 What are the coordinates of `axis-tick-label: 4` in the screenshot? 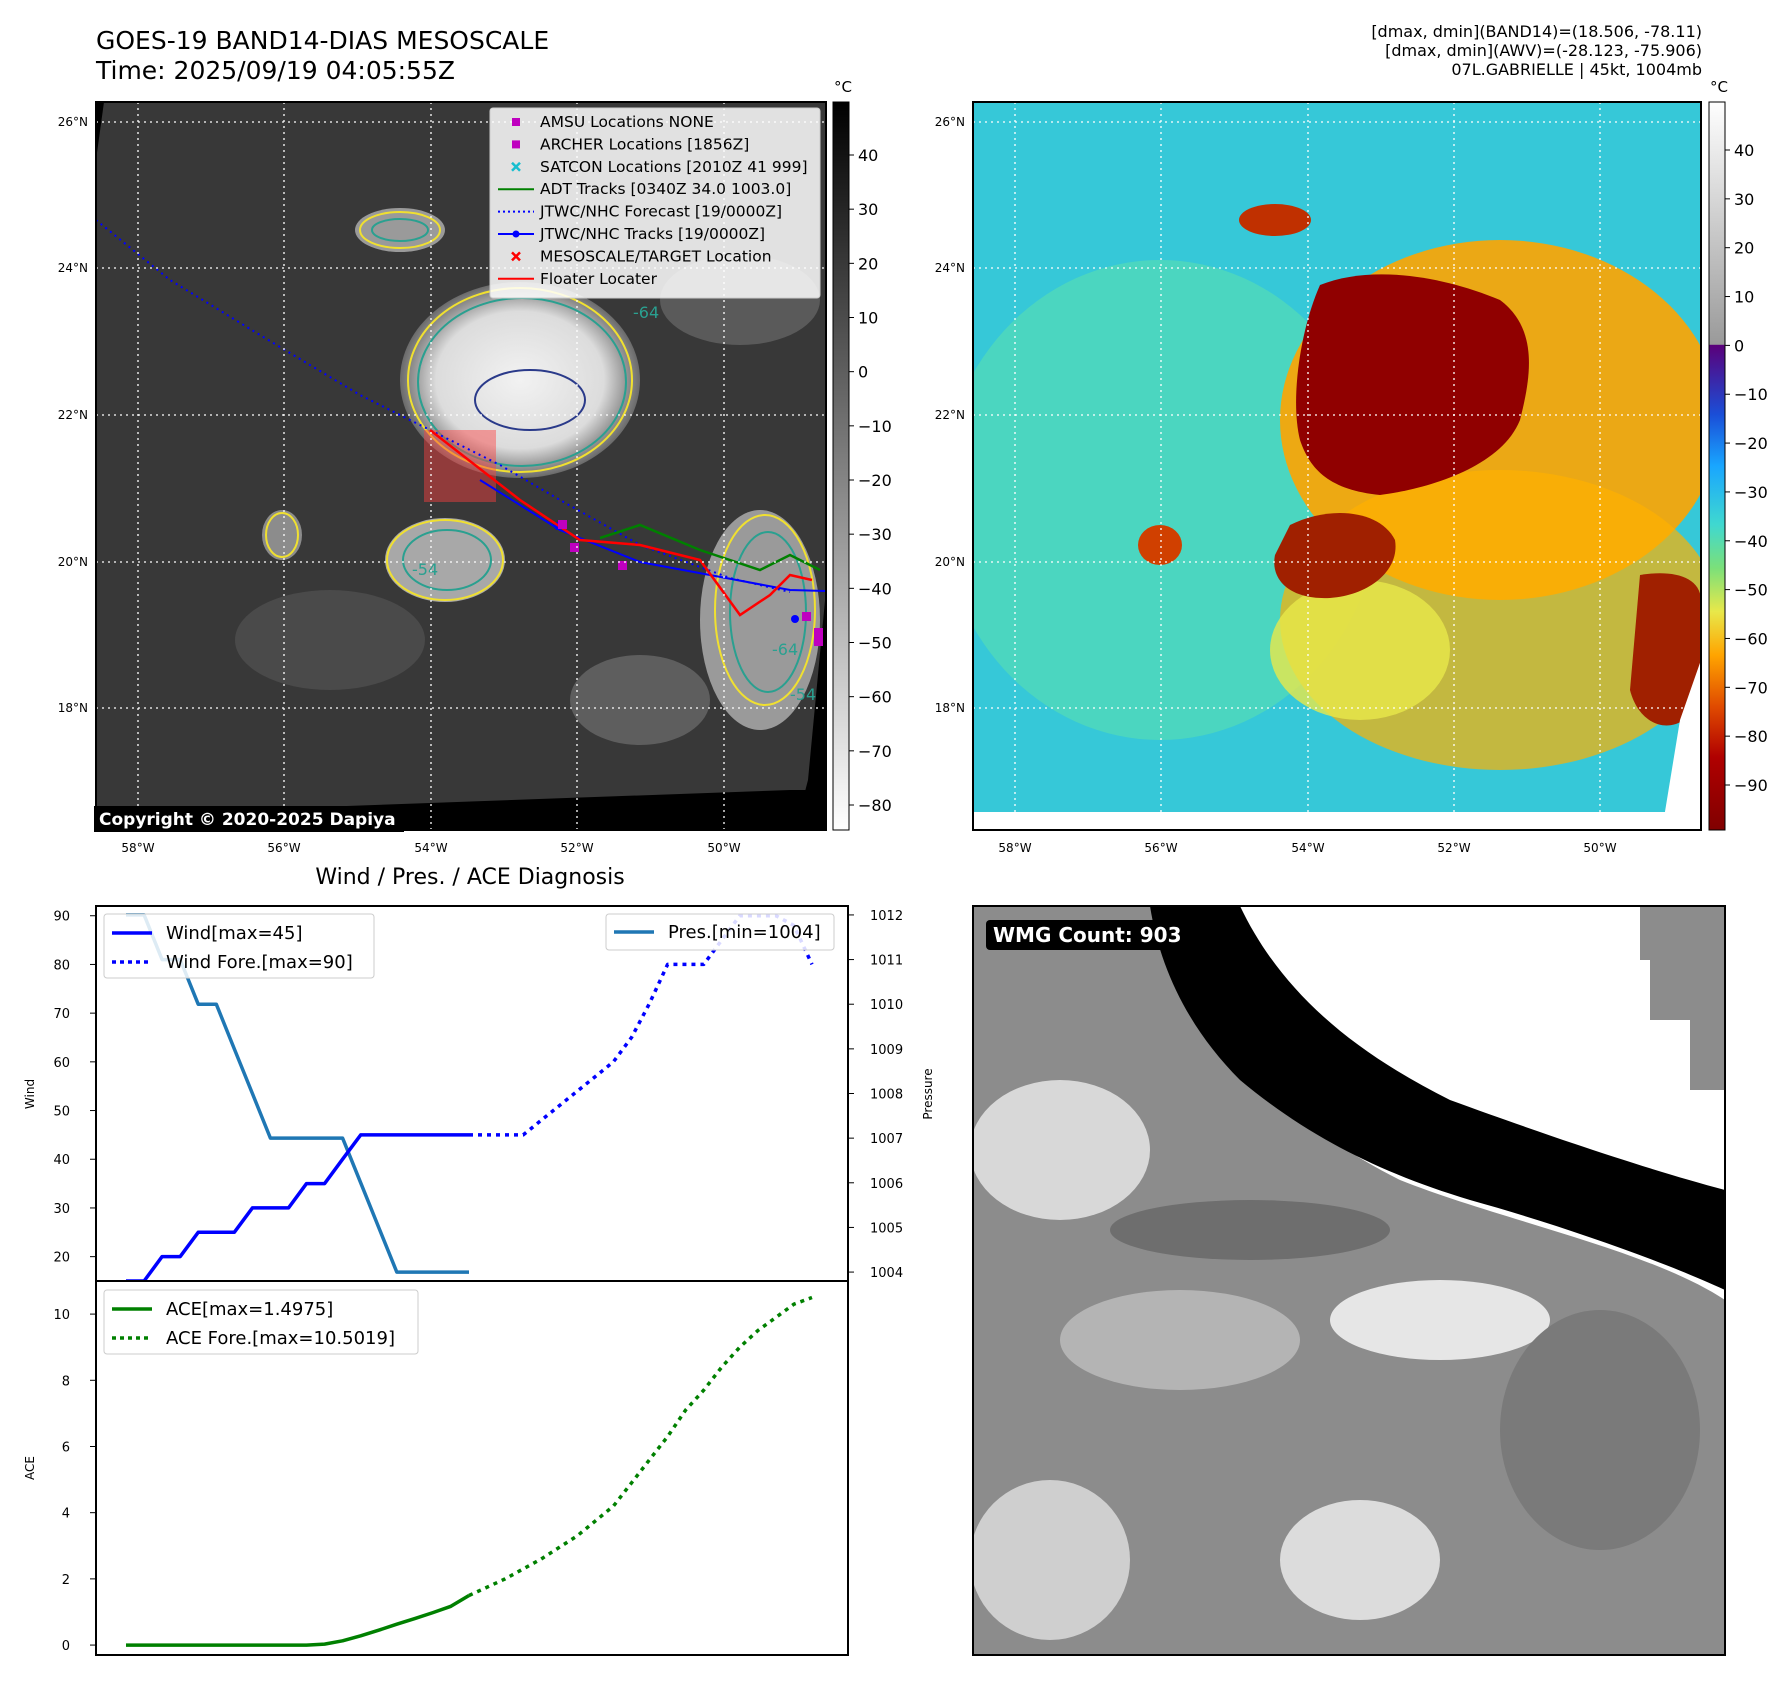 It's located at (66, 1514).